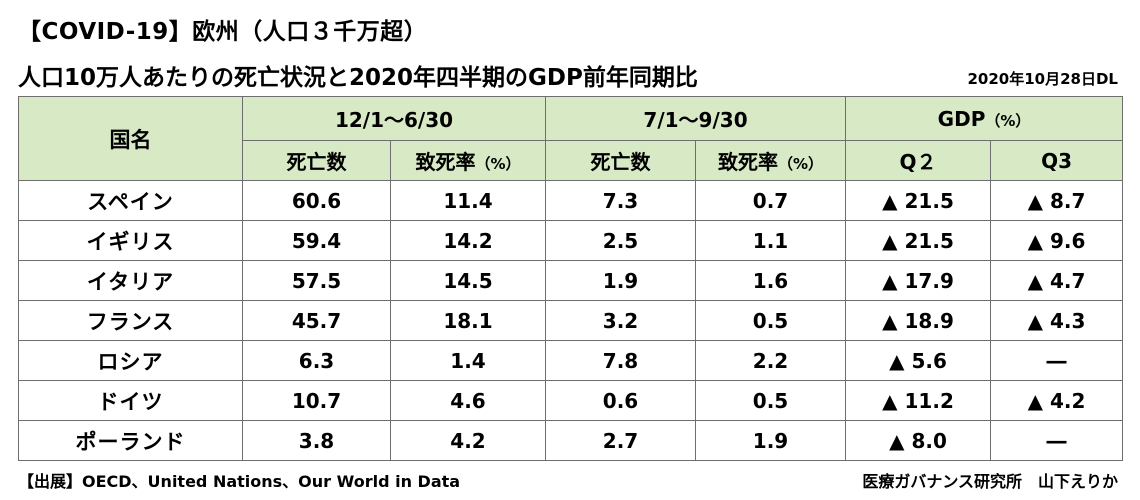  Describe the element at coordinates (771, 200) in the screenshot. I see `cfr-2-cell: 0.7` at that location.